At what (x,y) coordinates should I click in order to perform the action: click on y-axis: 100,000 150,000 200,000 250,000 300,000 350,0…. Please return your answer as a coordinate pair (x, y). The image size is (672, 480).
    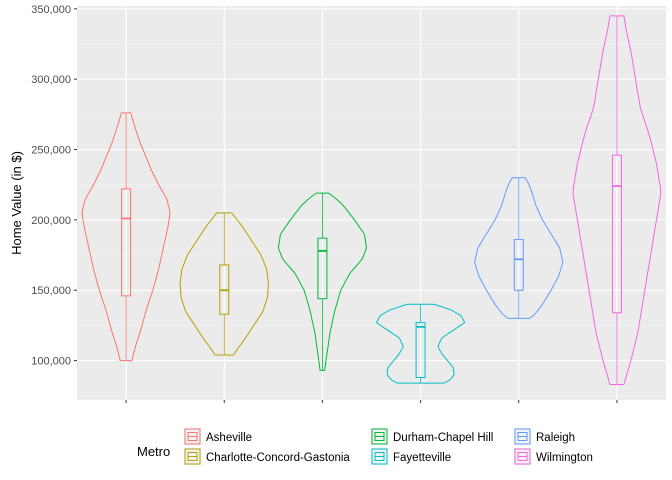
    Looking at the image, I should click on (54, 186).